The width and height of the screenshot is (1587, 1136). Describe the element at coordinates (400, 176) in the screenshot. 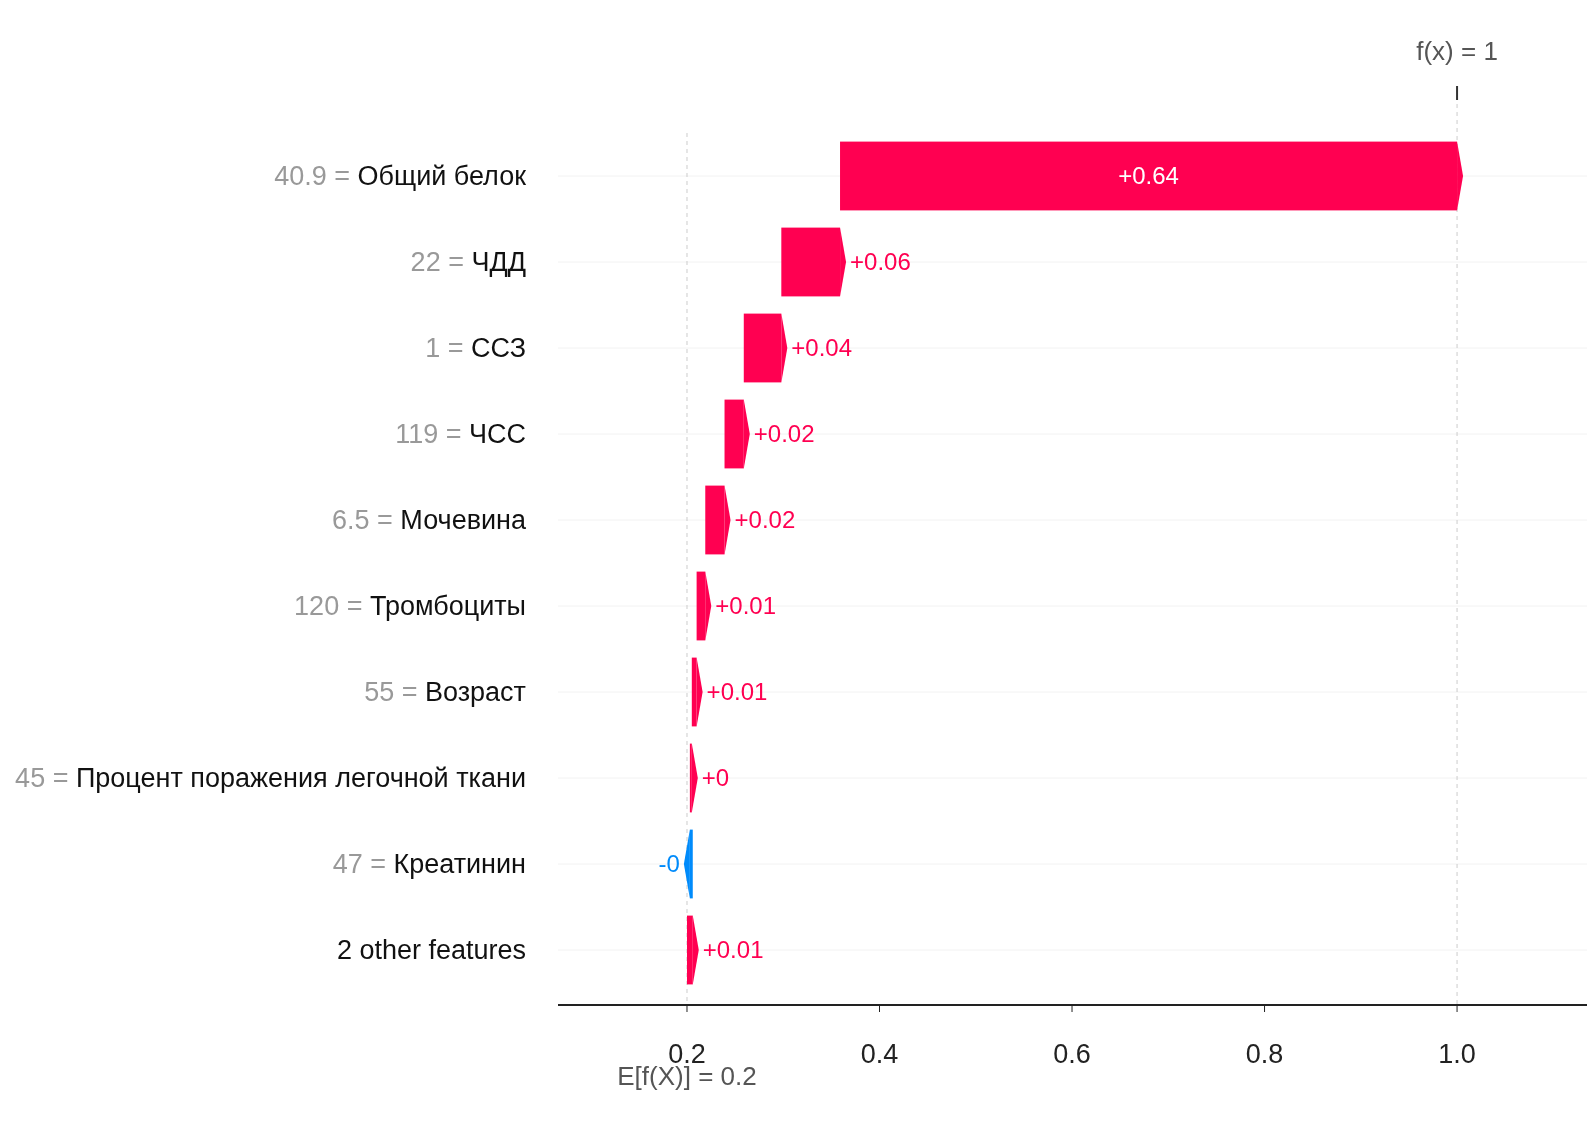

I see `y-tick-label: 40.9 = Общий белок` at that location.